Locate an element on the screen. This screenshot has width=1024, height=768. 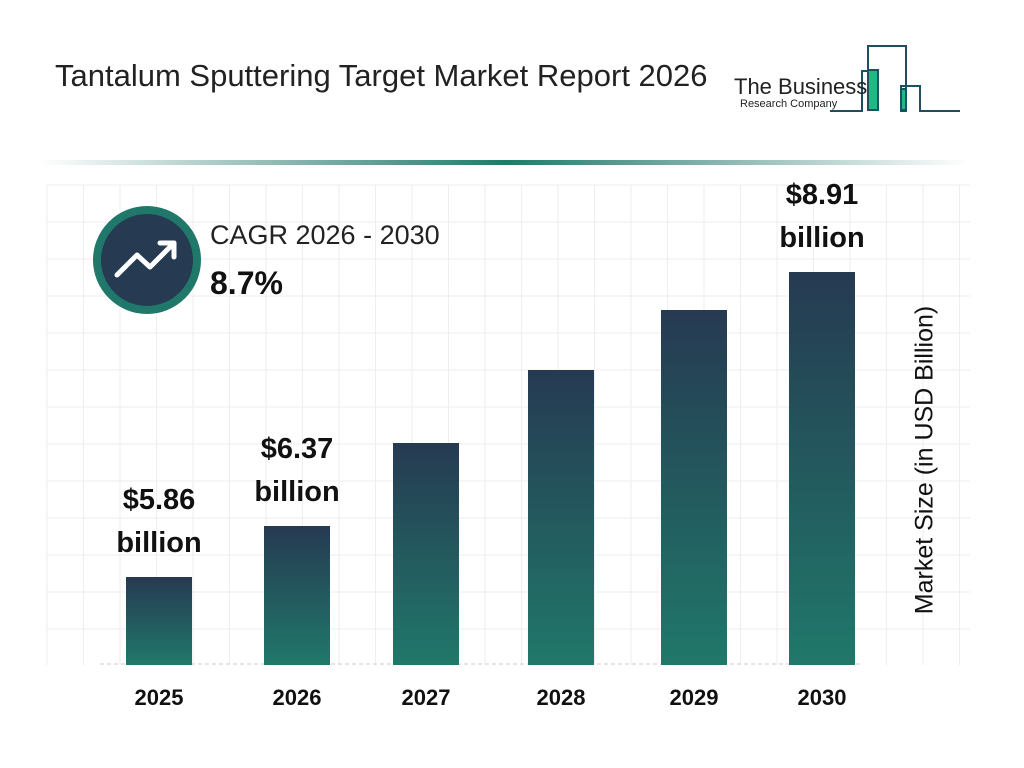
data-label: $6.37 is located at coordinates (297, 449).